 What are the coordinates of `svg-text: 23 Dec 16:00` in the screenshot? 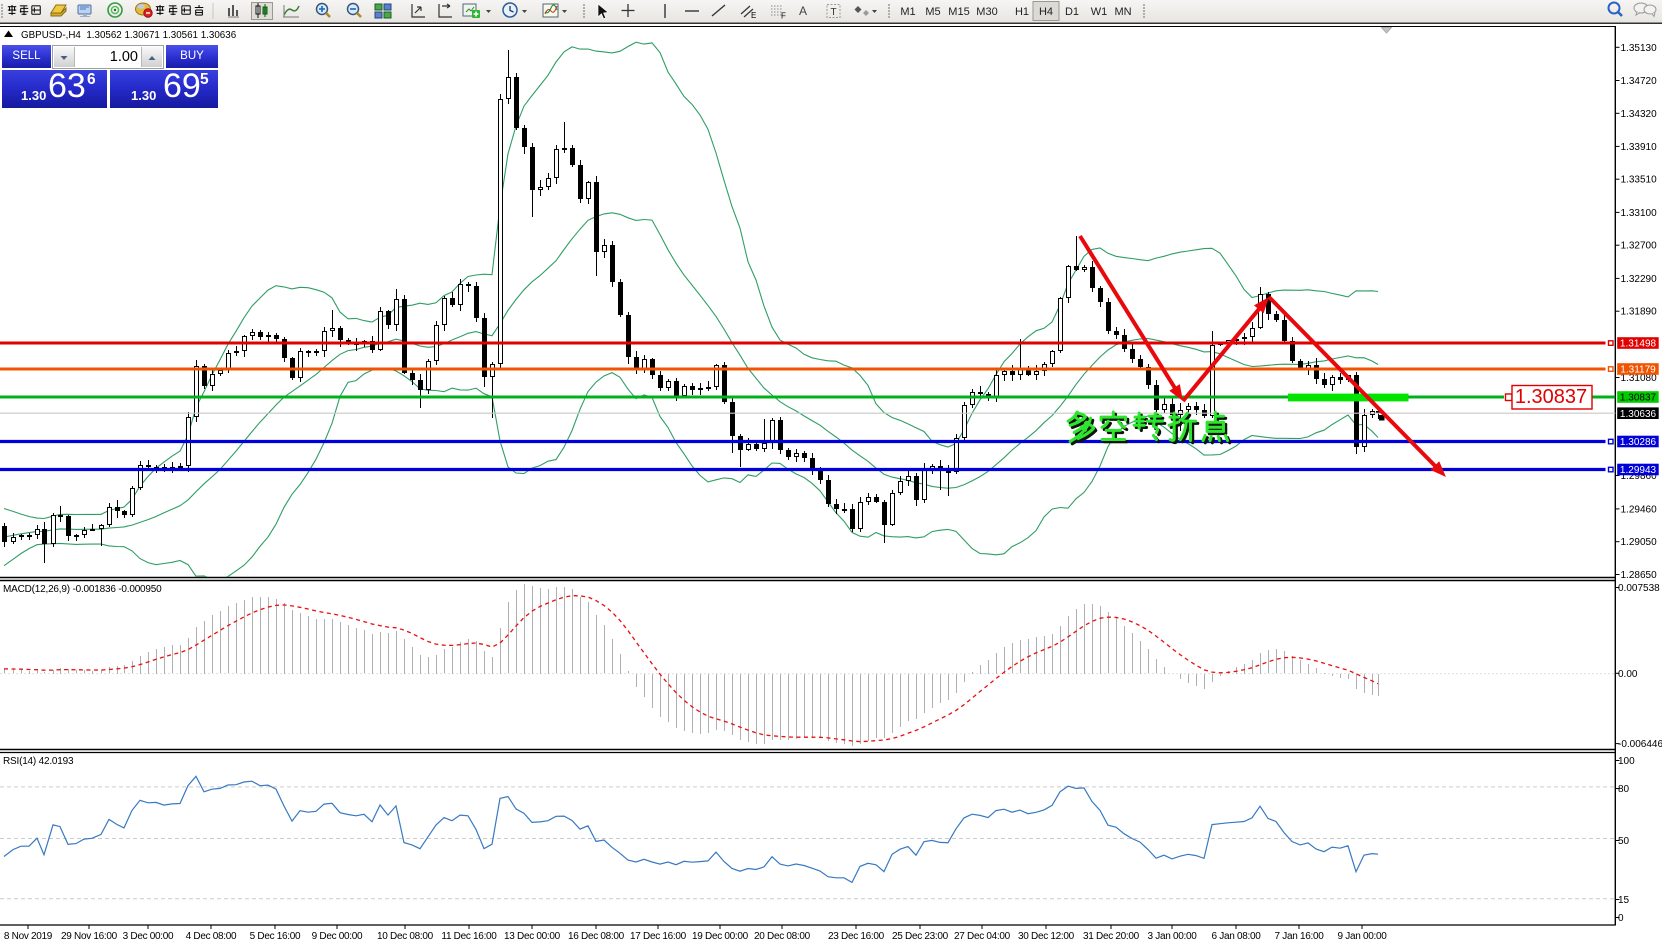 It's located at (856, 936).